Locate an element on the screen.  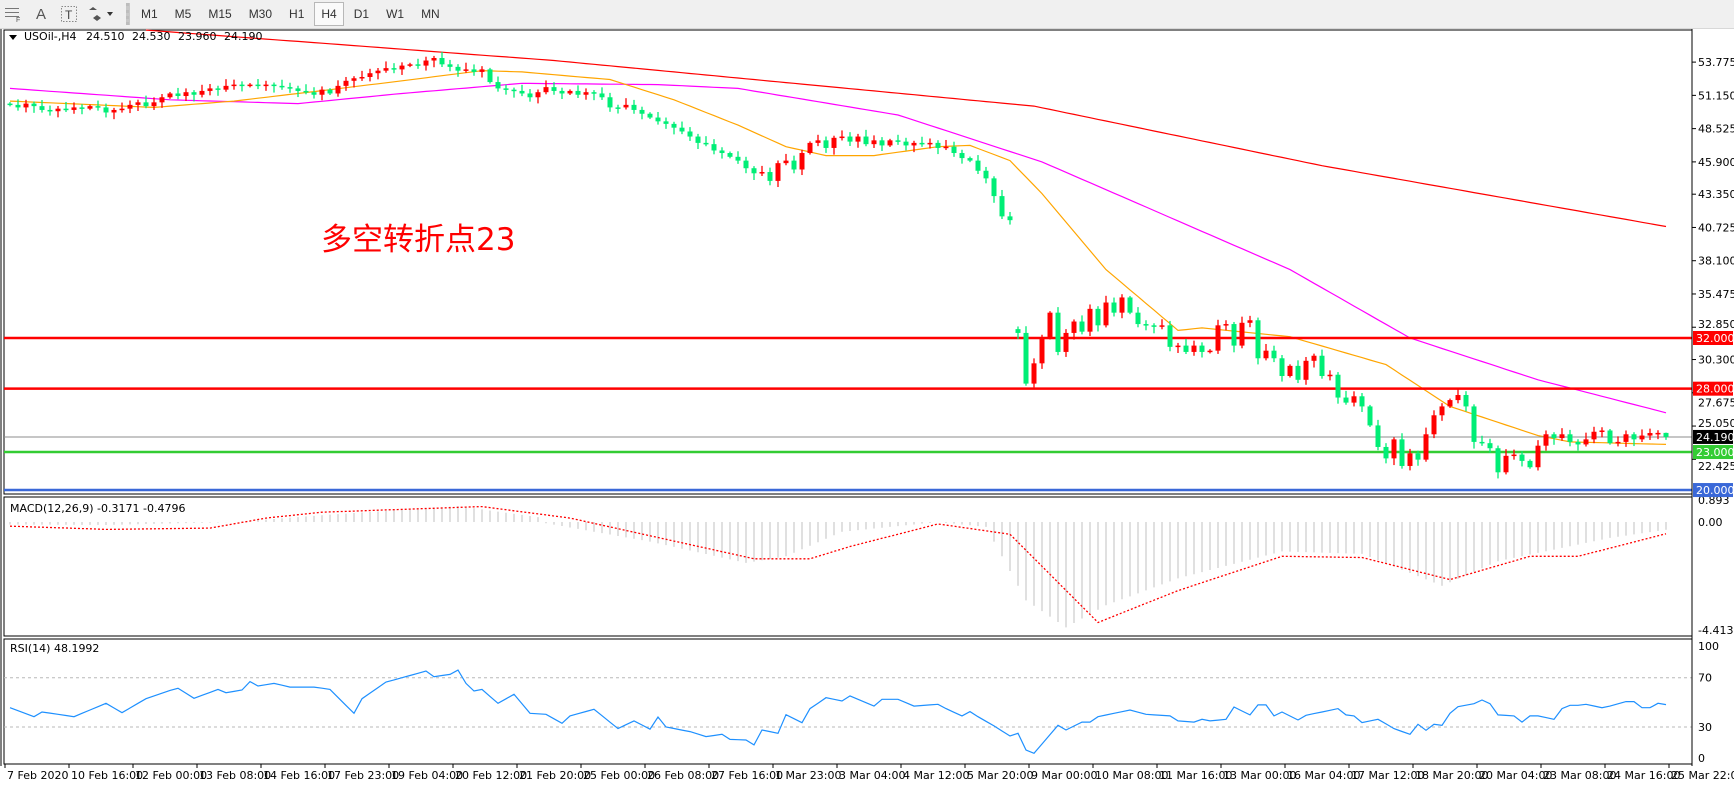
level-tag-23.000-bg is located at coordinates (1713, 452).